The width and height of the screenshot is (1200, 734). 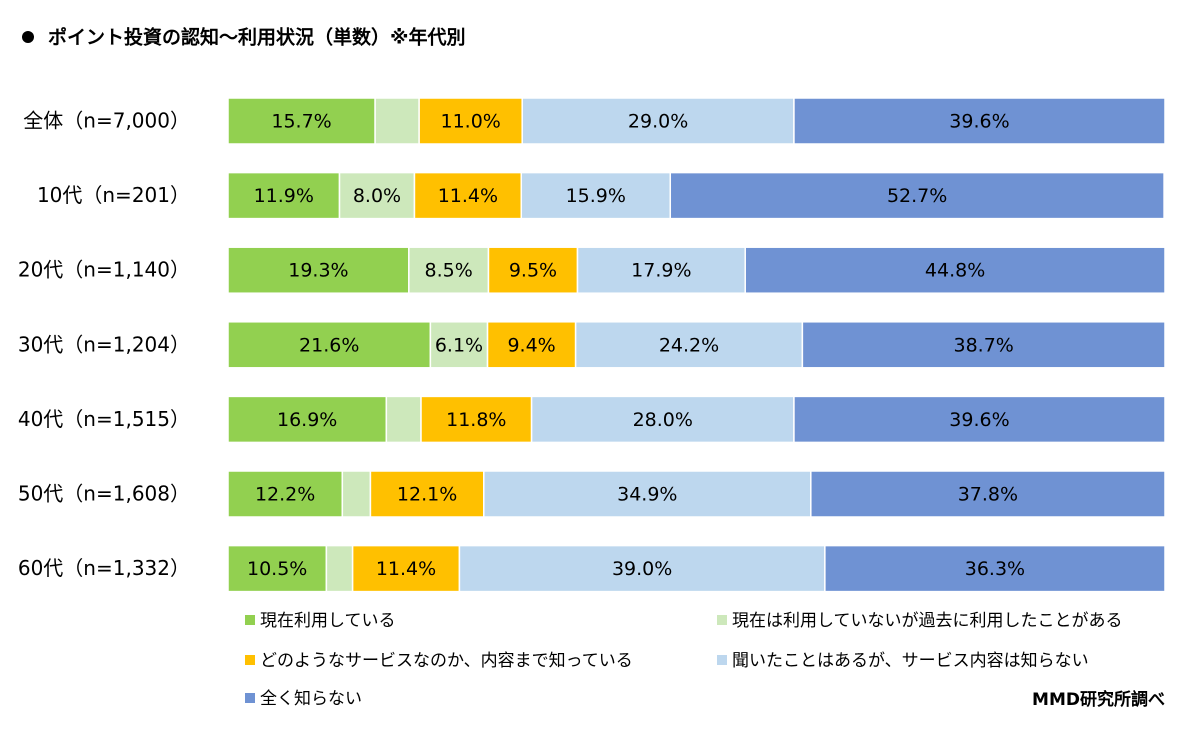 What do you see at coordinates (1098, 699) in the screenshot?
I see `source: MMD研究所調べ` at bounding box center [1098, 699].